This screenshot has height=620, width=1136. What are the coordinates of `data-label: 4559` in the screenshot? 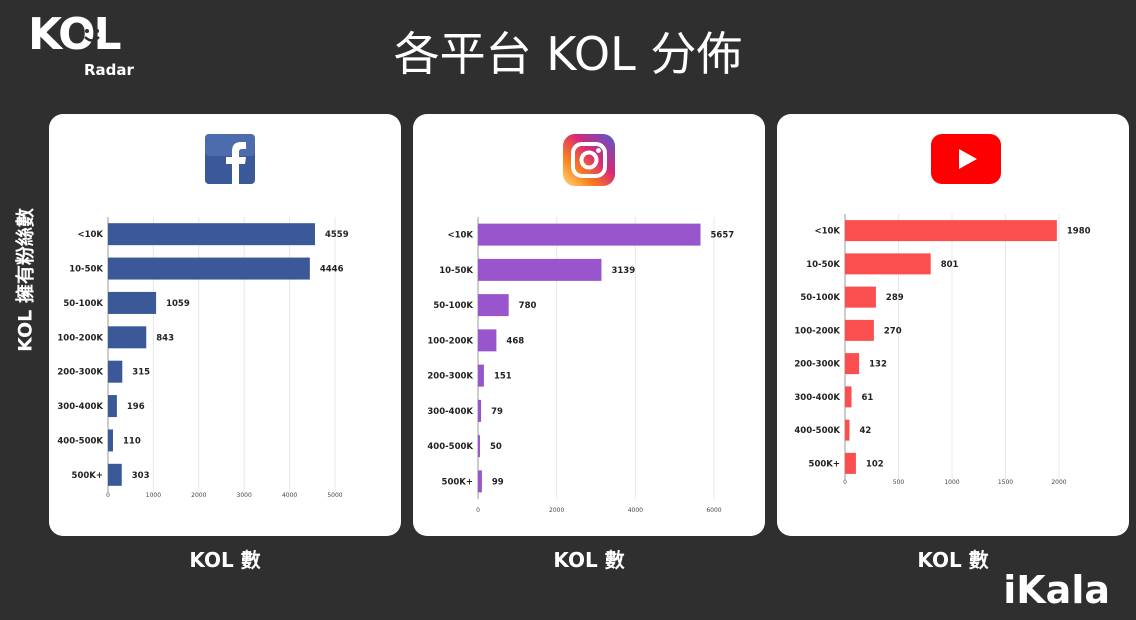 It's located at (337, 235).